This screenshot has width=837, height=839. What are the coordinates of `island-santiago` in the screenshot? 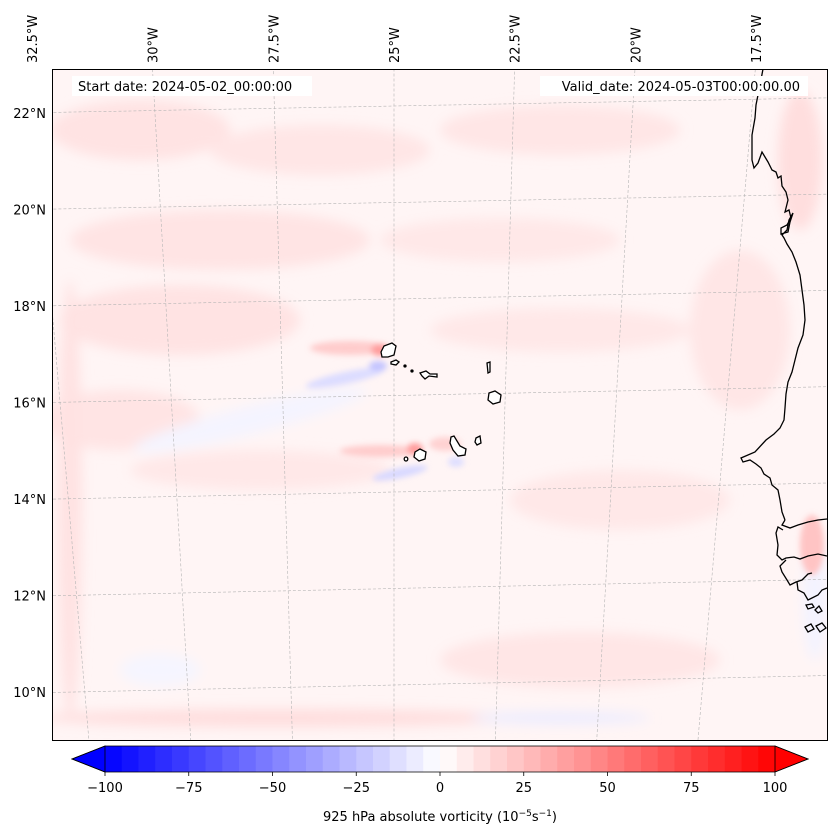 It's located at (458, 446).